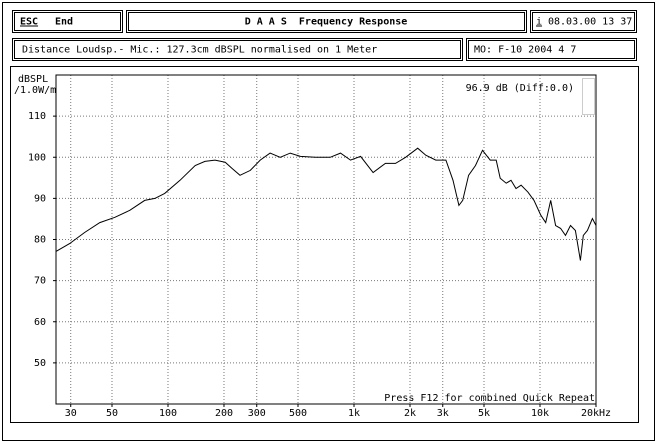  I want to click on y-tick-label: 80, so click(40, 240).